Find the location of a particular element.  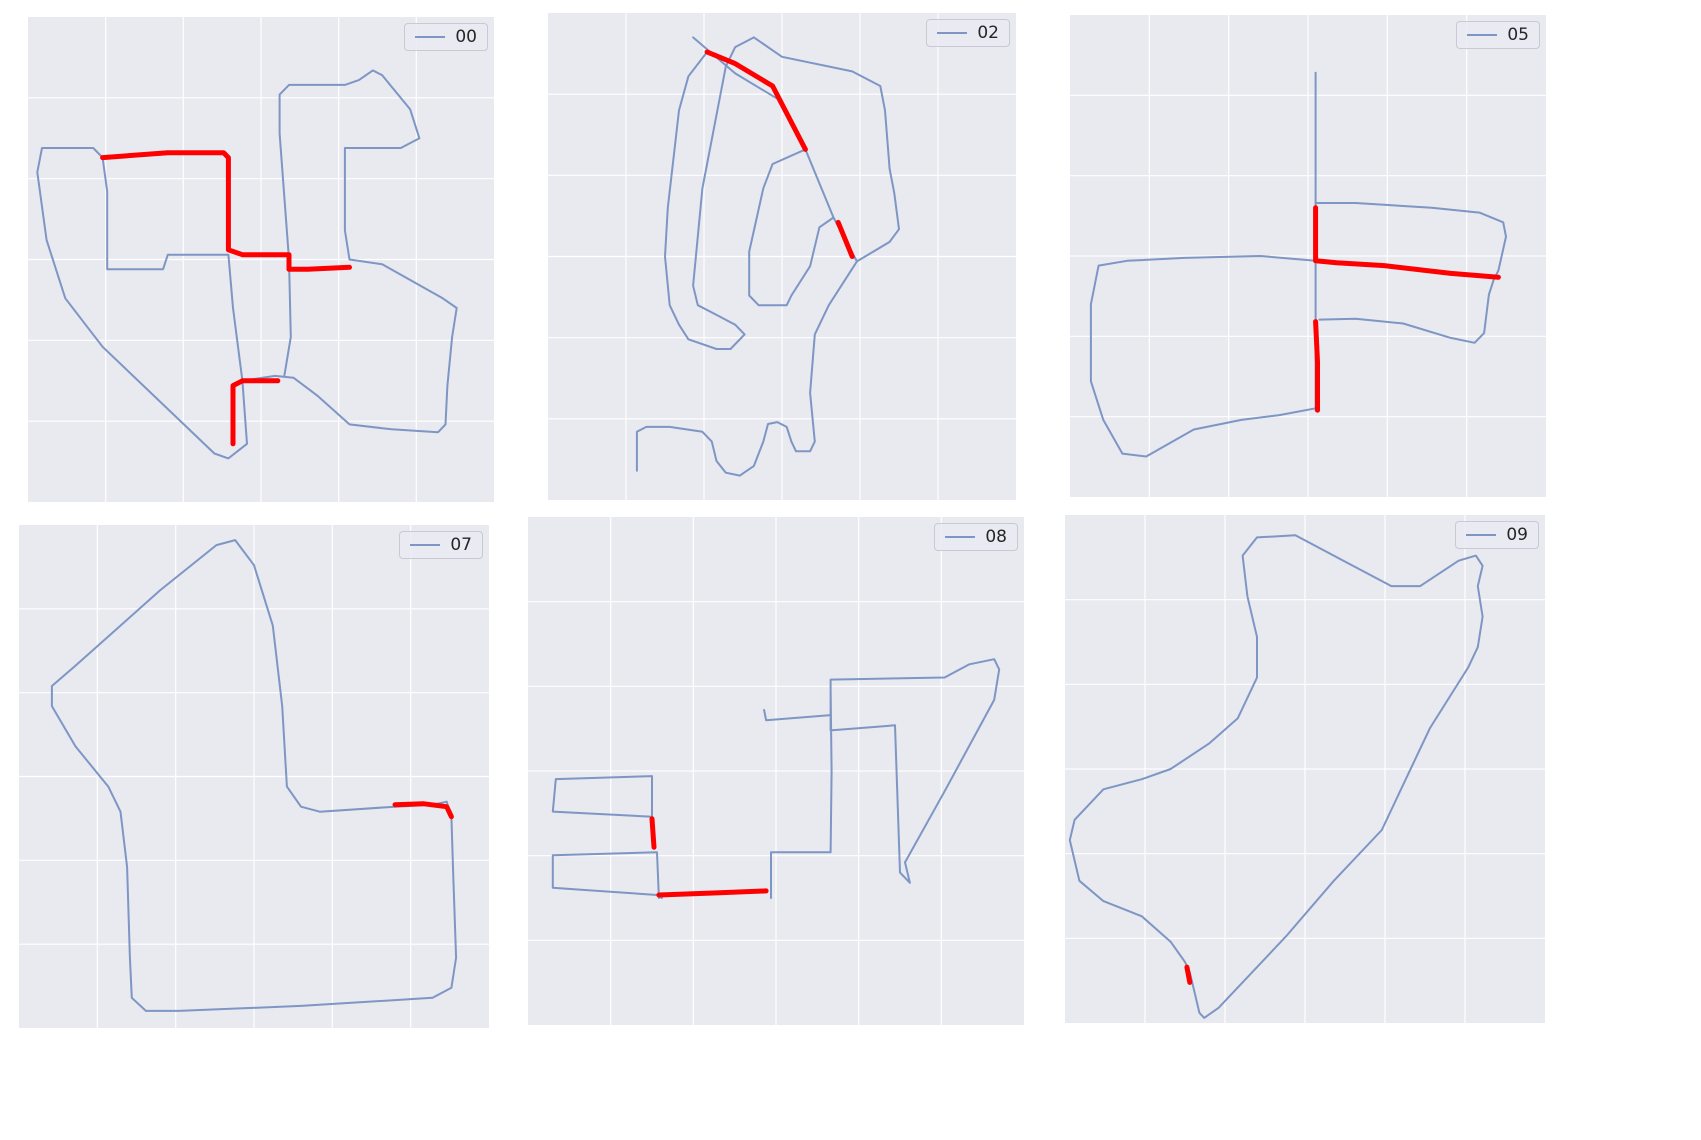

legend-05: 05 is located at coordinates (1498, 35).